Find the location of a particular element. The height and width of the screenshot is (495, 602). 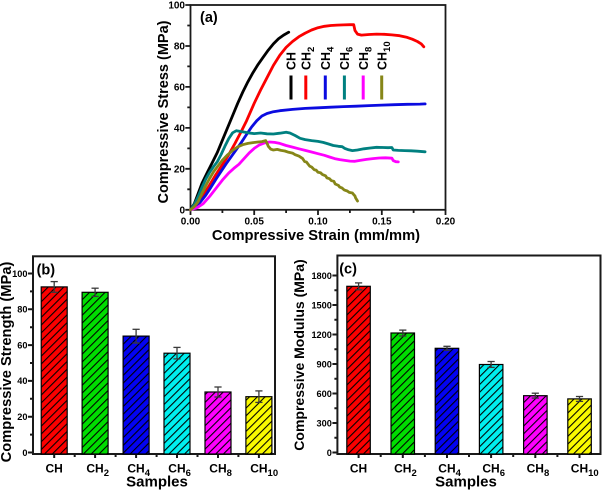

svg-text: (b) is located at coordinates (46, 270).